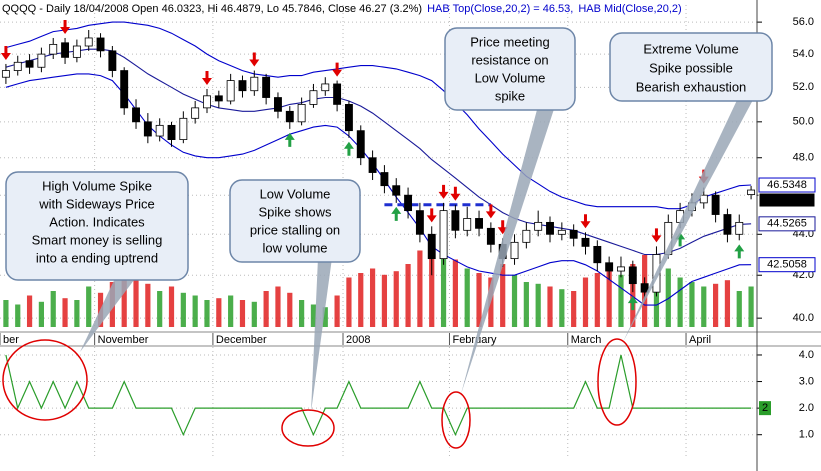 This screenshot has width=821, height=471. Describe the element at coordinates (787, 185) in the screenshot. I see `last-value-label: 46.5348` at that location.